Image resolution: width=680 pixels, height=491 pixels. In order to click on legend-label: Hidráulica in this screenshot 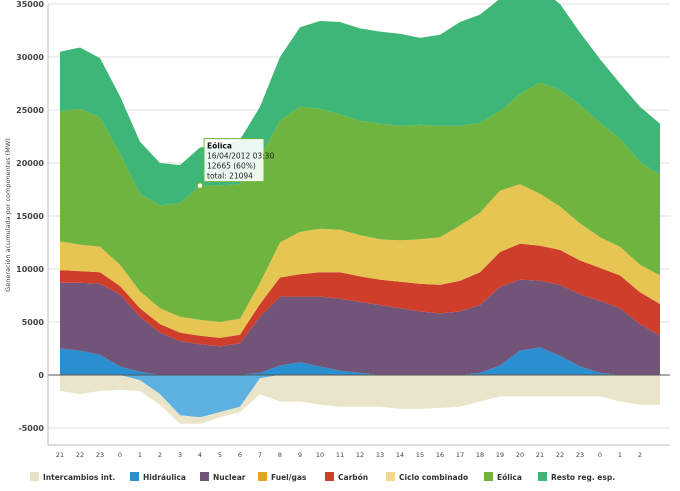, I will do `click(164, 477)`.